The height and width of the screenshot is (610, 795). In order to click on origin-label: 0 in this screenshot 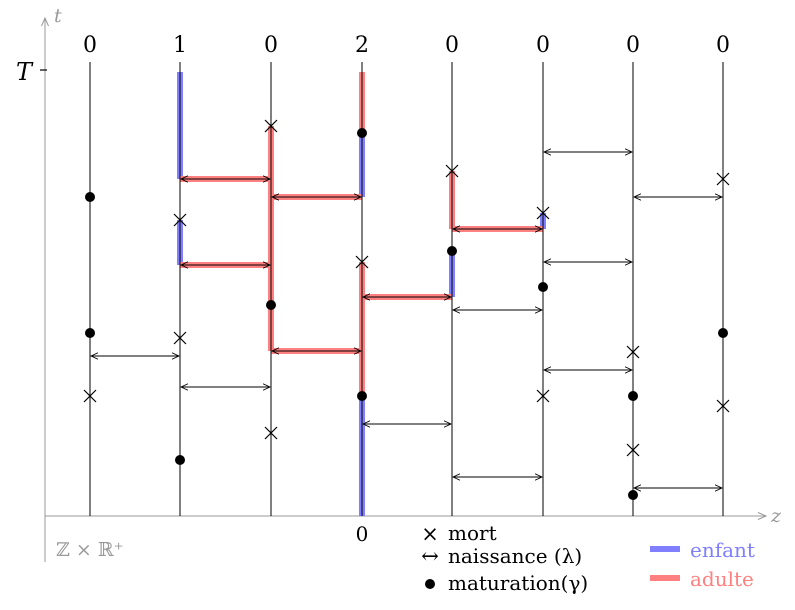, I will do `click(362, 534)`.